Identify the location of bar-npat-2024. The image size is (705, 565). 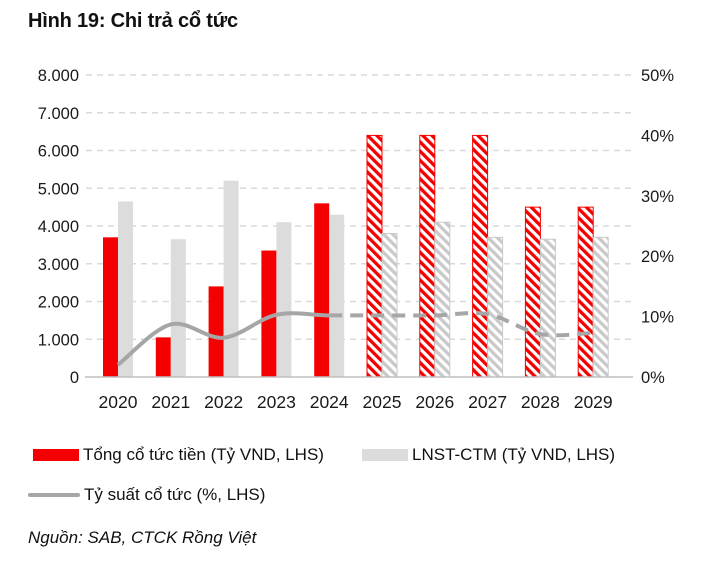
(337, 295).